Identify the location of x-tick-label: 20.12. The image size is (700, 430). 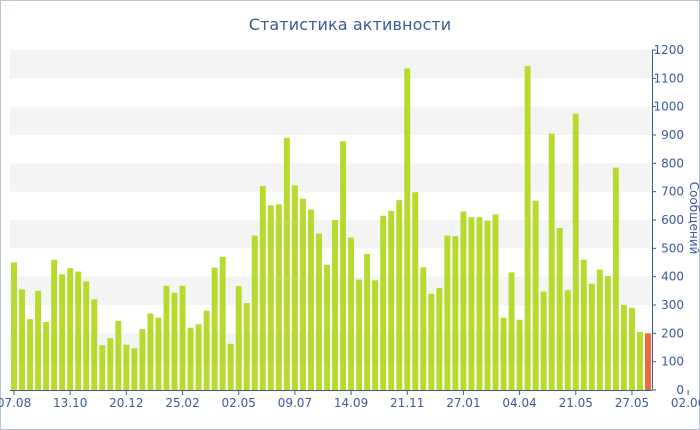
(126, 403).